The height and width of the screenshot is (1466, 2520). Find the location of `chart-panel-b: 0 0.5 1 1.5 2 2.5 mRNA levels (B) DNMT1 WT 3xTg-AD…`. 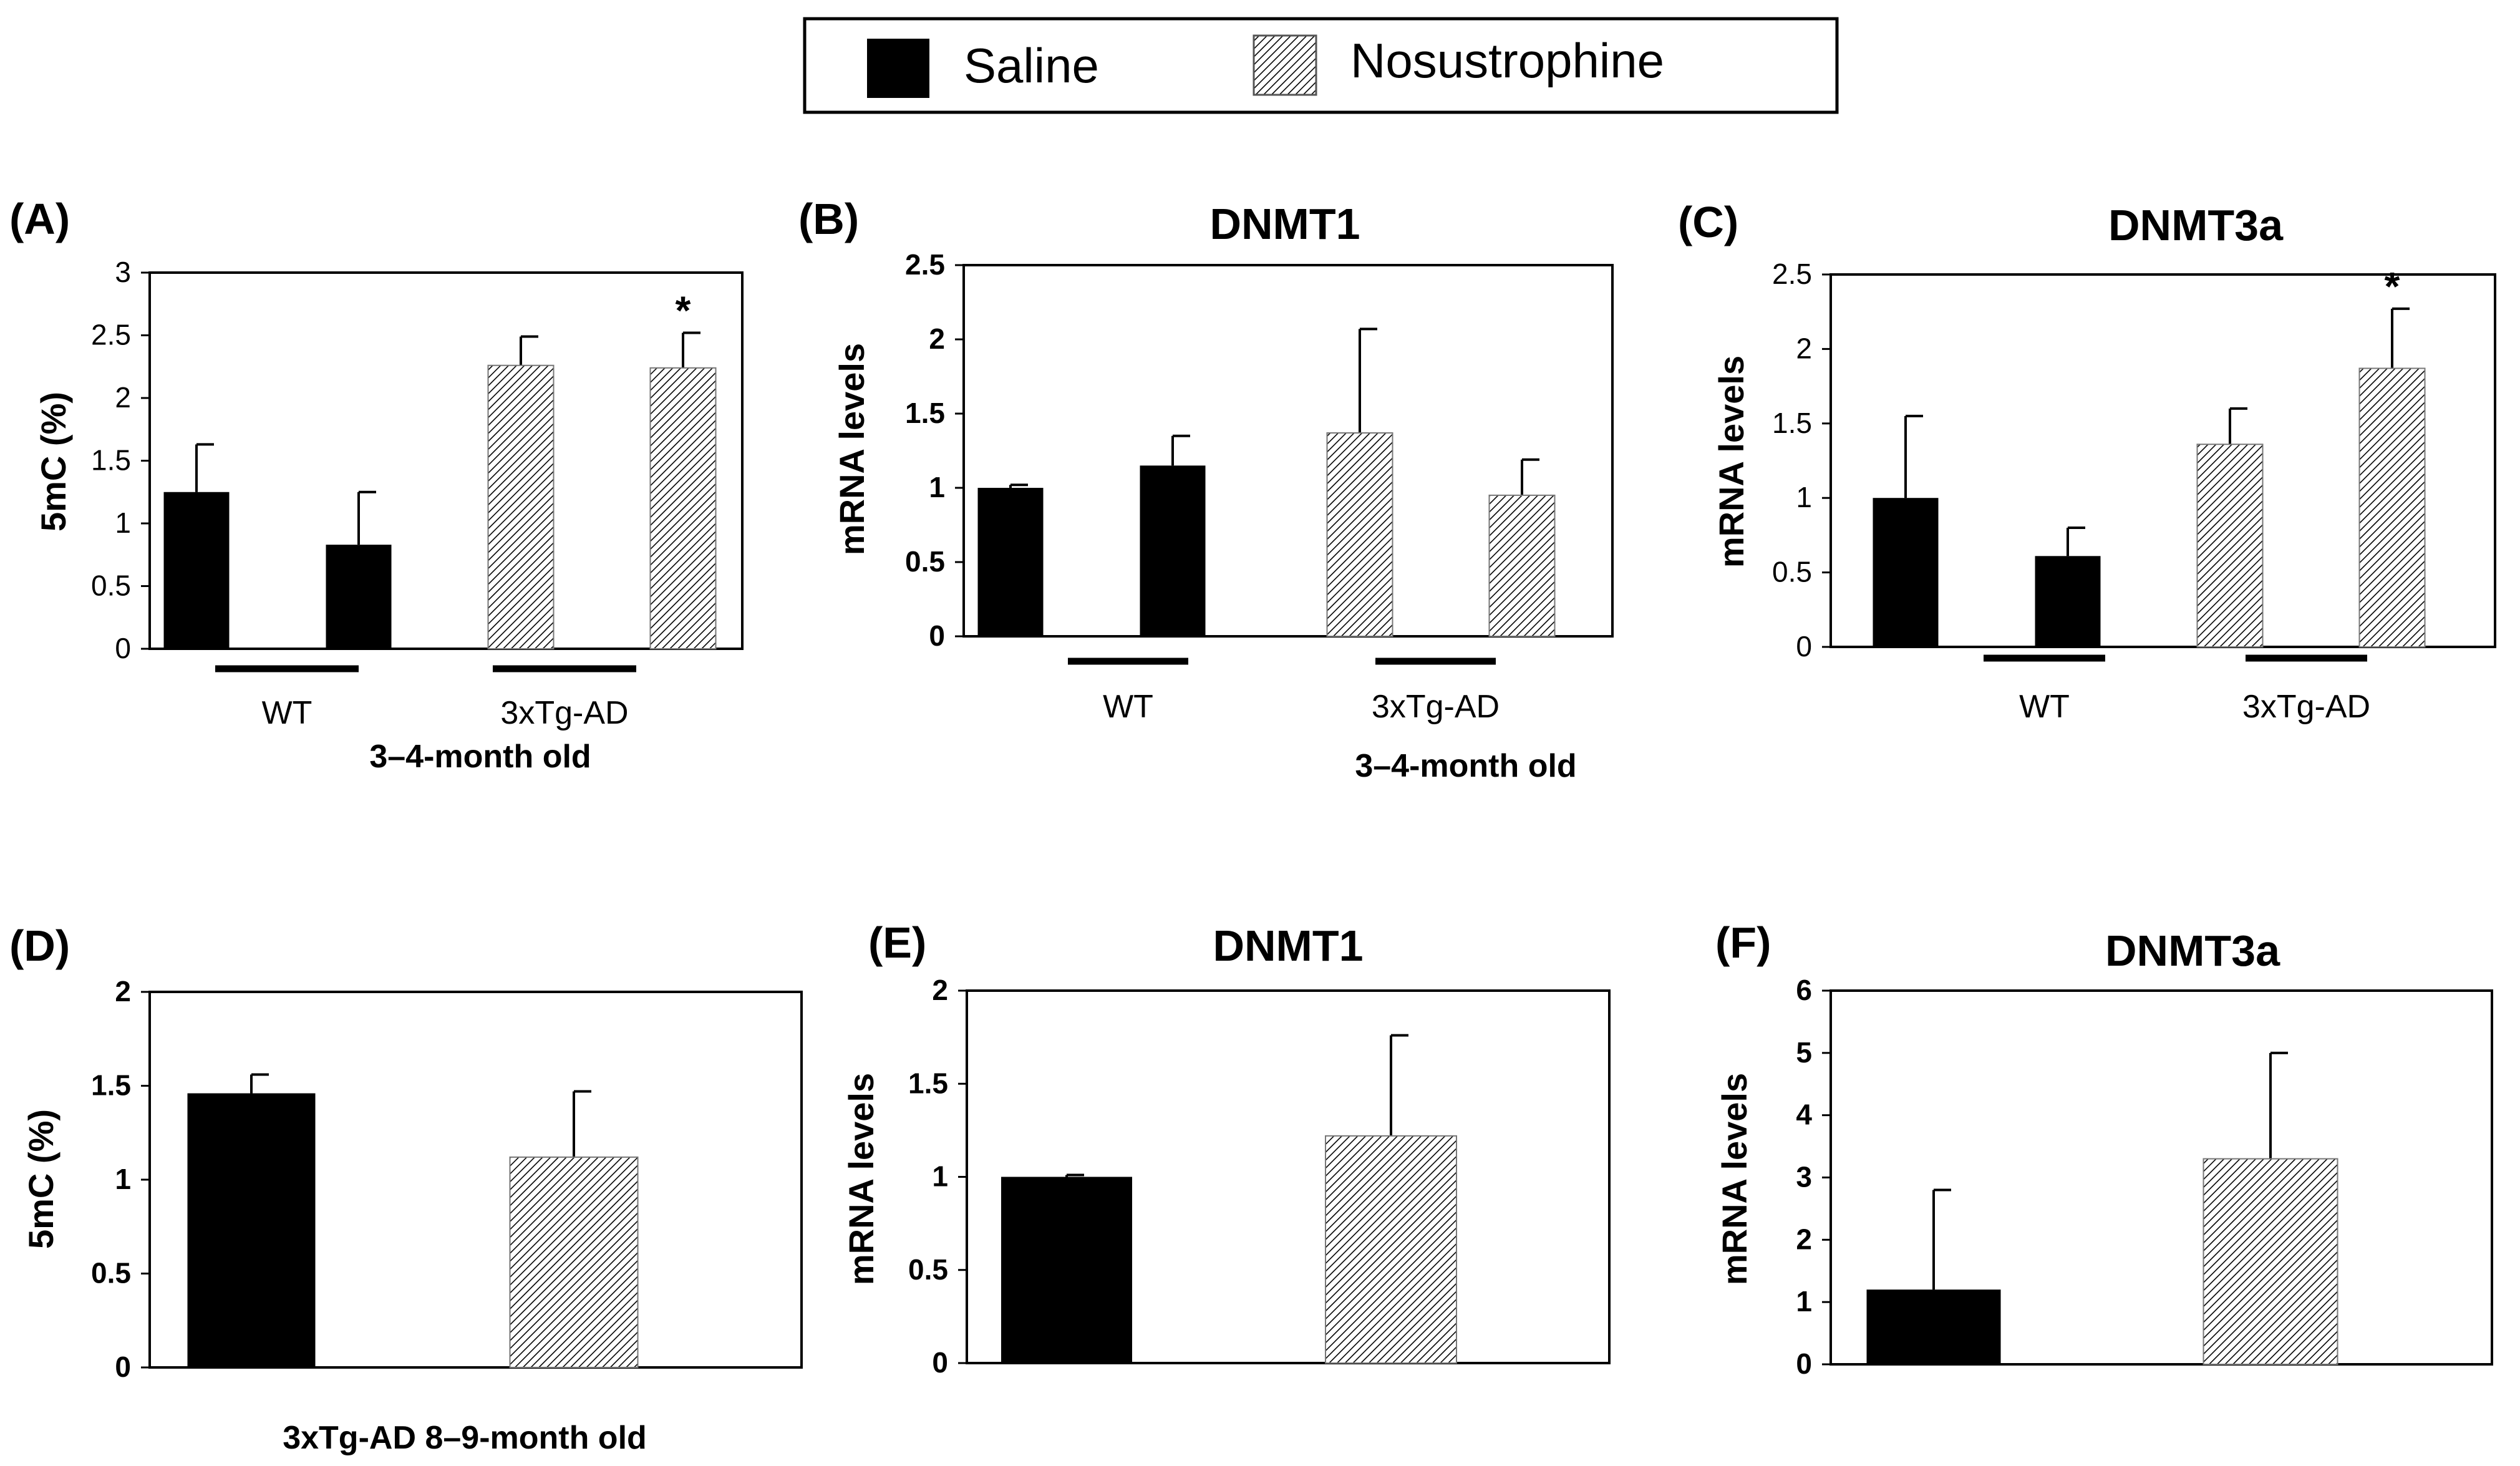

chart-panel-b: 0 0.5 1 1.5 2 2.5 mRNA levels (B) DNMT1 WT 3xTg-AD… is located at coordinates (1206, 490).